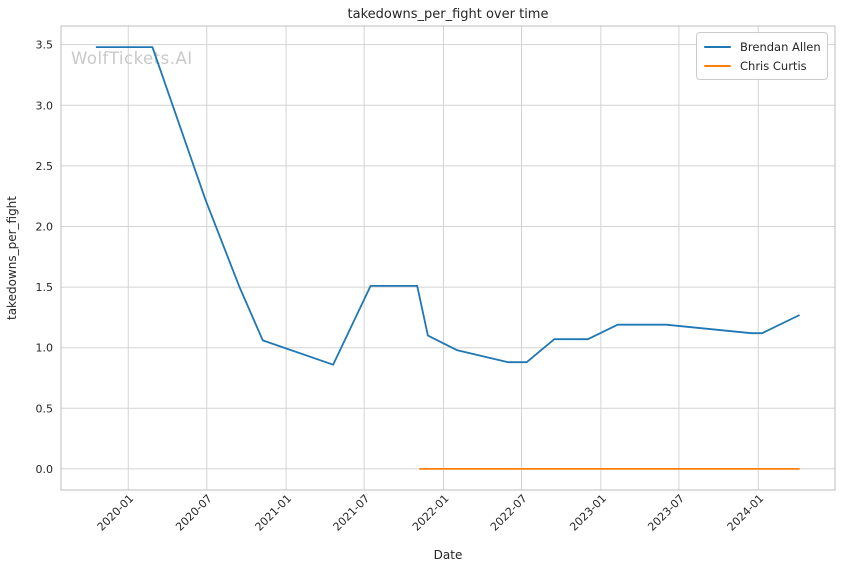 This screenshot has height=575, width=844. What do you see at coordinates (12, 258) in the screenshot?
I see `y-axis-label: takedowns_per_fight` at bounding box center [12, 258].